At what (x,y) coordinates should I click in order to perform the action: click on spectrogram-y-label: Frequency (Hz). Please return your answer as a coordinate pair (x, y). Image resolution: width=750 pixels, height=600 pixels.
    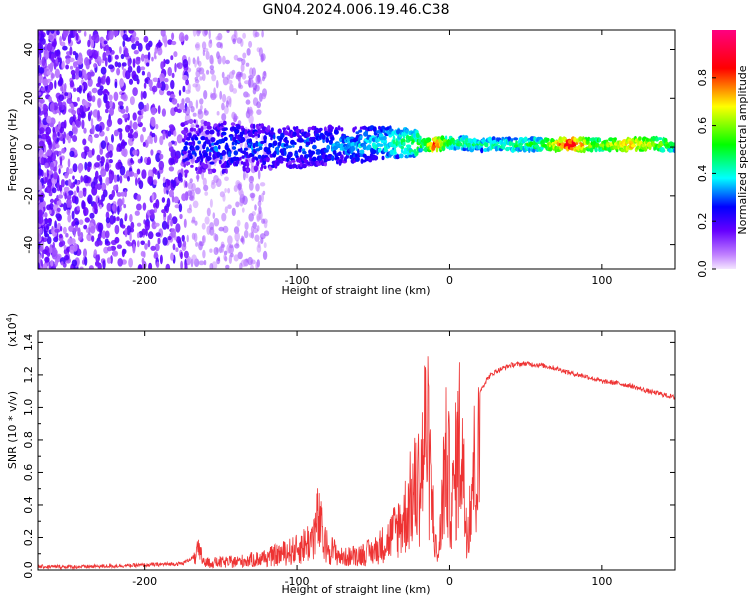
    Looking at the image, I should click on (12, 150).